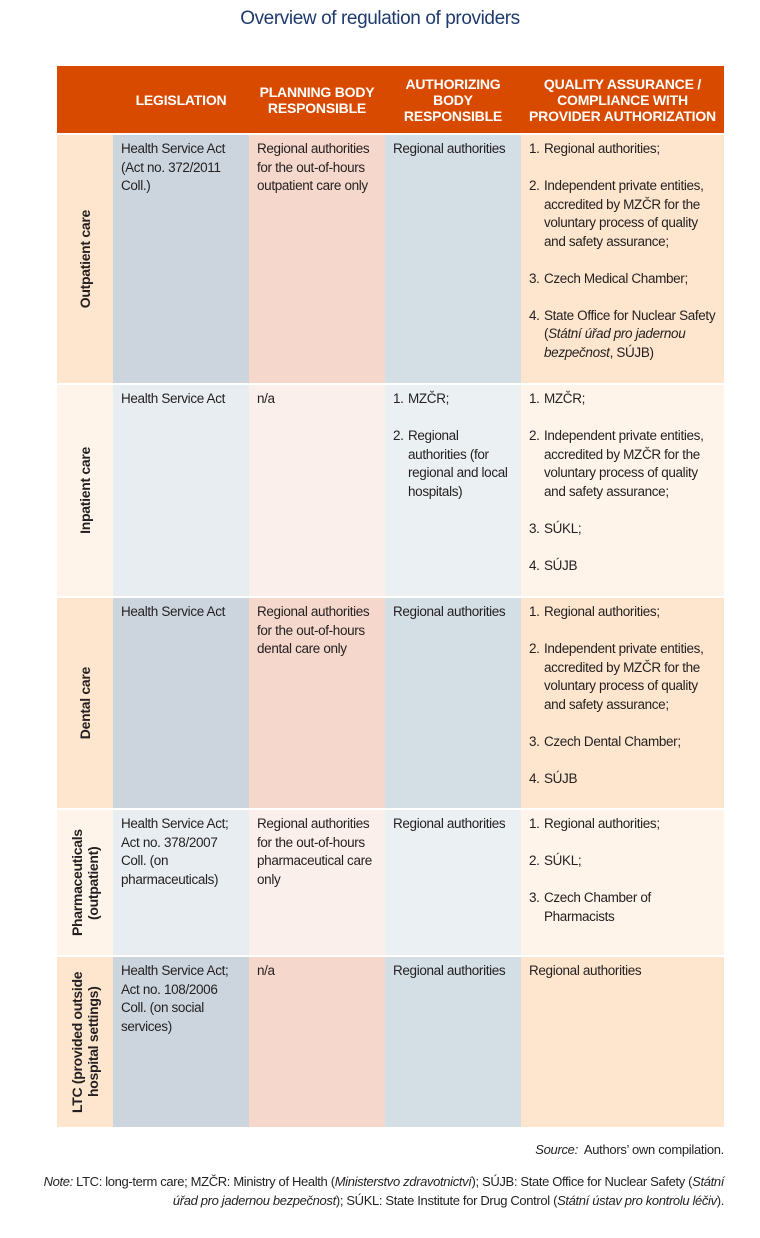 This screenshot has width=760, height=1238. I want to click on text-segment: Czech Dental Chamber;, so click(612, 741).